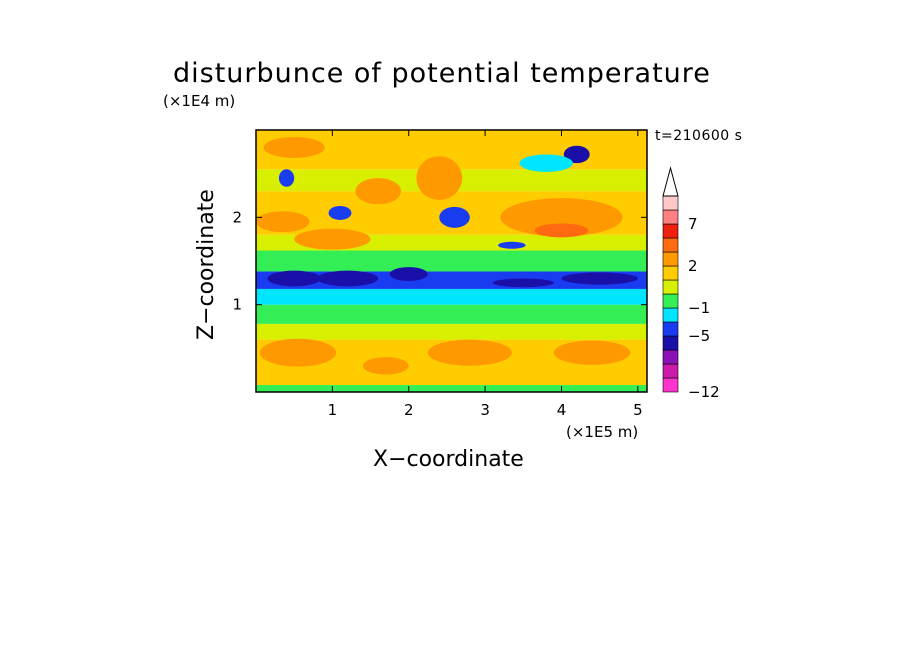  Describe the element at coordinates (199, 101) in the screenshot. I see `y-axis-unit: (×1E4 m)` at that location.